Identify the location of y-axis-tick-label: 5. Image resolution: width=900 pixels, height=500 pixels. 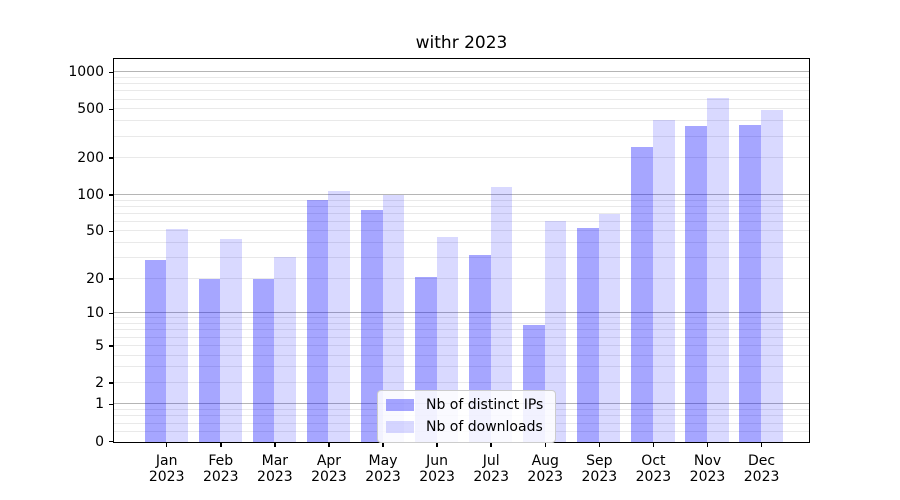
(99, 345).